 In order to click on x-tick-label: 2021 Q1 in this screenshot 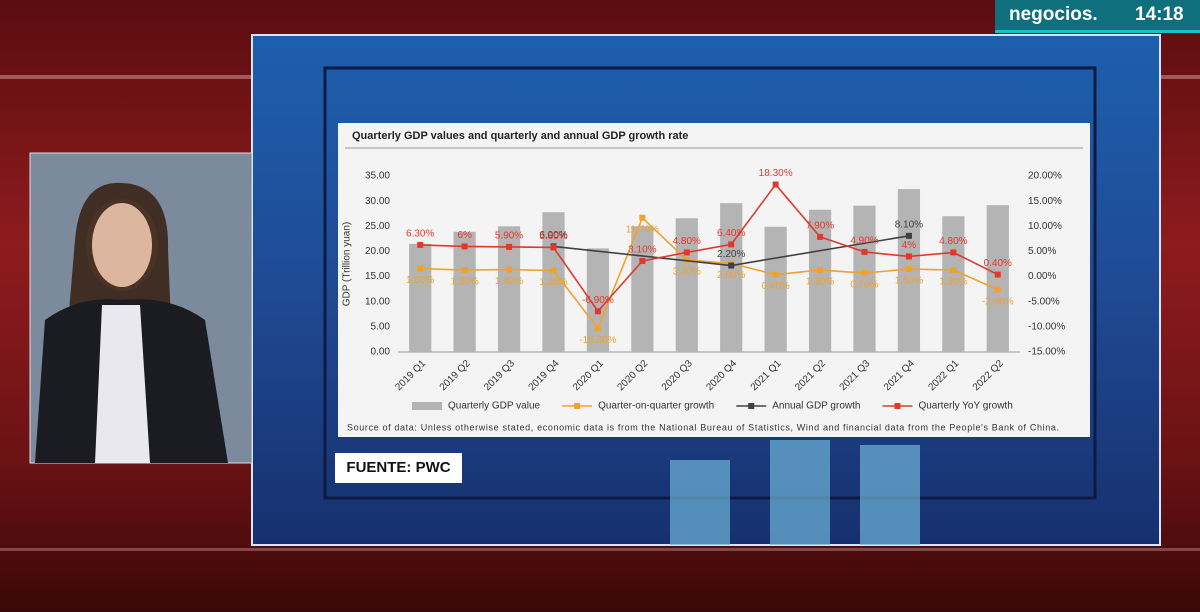, I will do `click(766, 375)`.